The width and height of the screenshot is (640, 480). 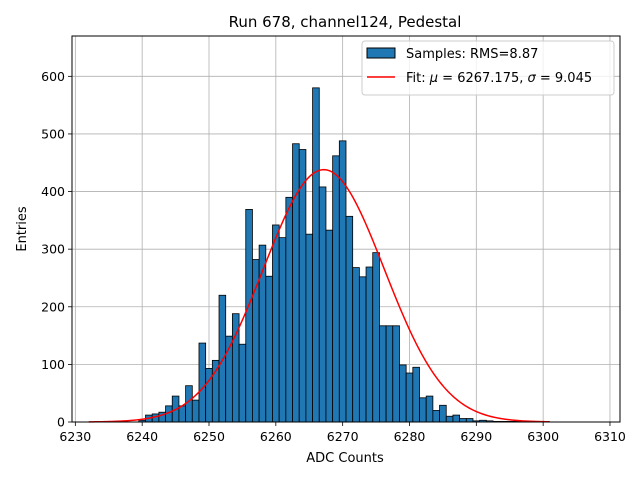 I want to click on legend-samples-label: Samples: RMS=8.87, so click(x=472, y=54).